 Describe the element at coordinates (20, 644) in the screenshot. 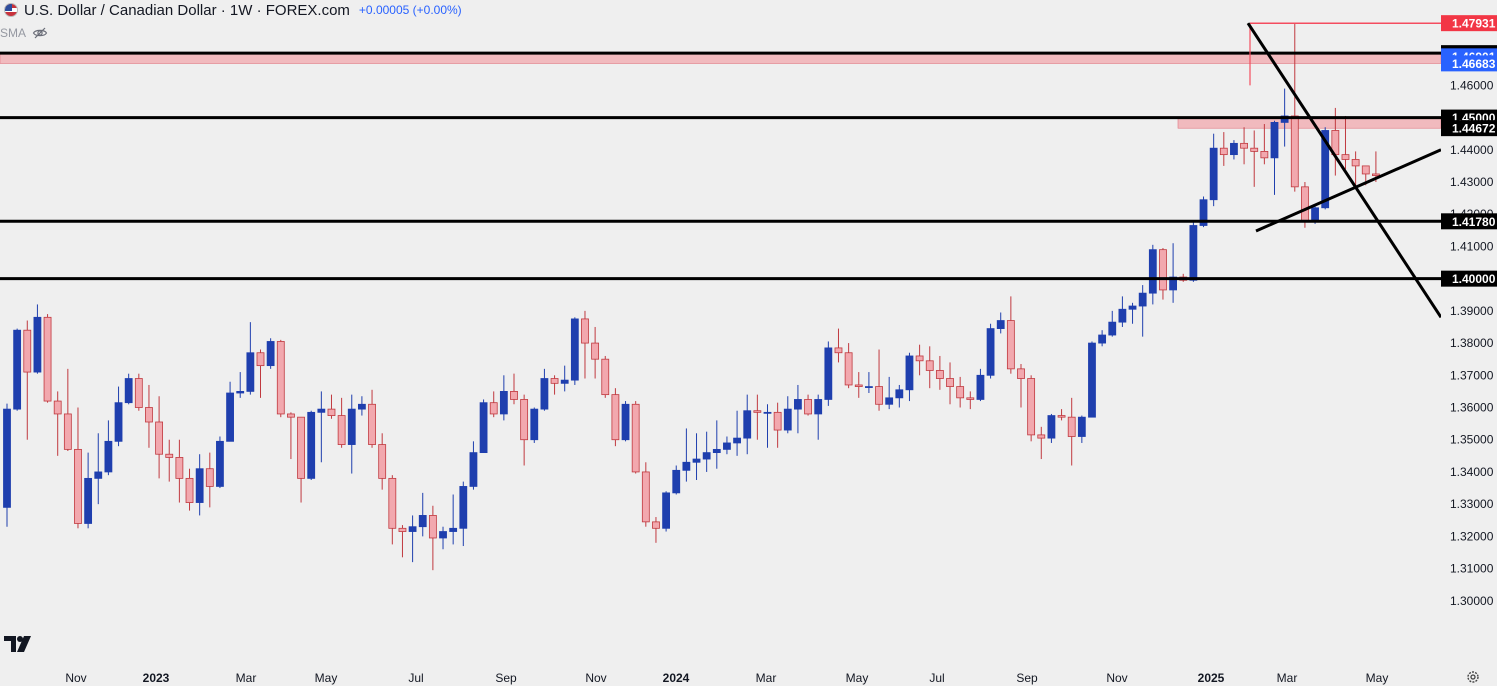

I see `tradingview-logo` at that location.